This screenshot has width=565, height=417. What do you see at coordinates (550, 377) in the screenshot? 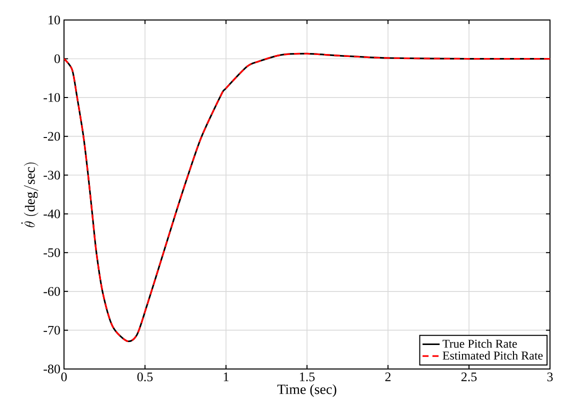
I see `x-tick-label: 3` at bounding box center [550, 377].